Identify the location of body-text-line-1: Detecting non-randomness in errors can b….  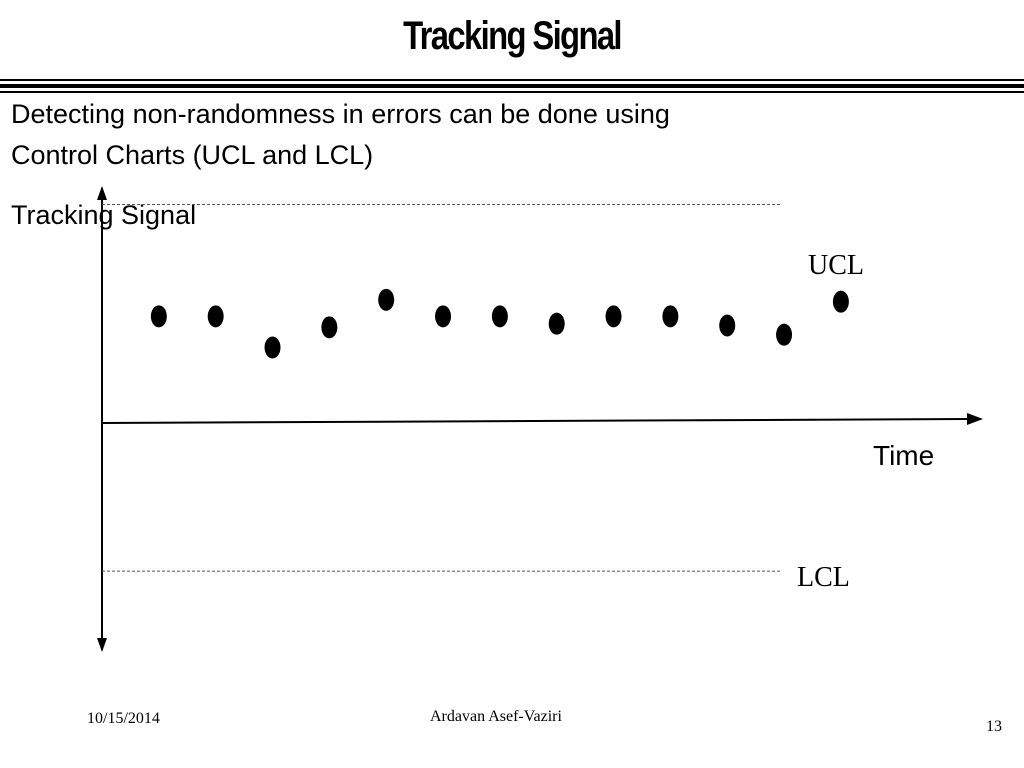
(340, 114).